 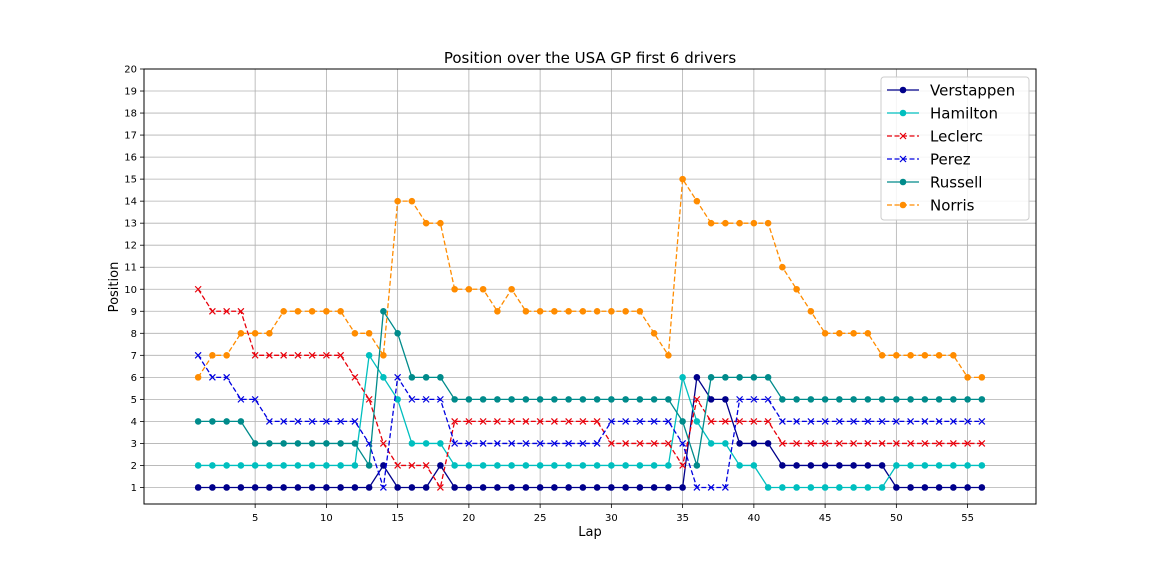 What do you see at coordinates (590, 432) in the screenshot?
I see `series-verstappen` at bounding box center [590, 432].